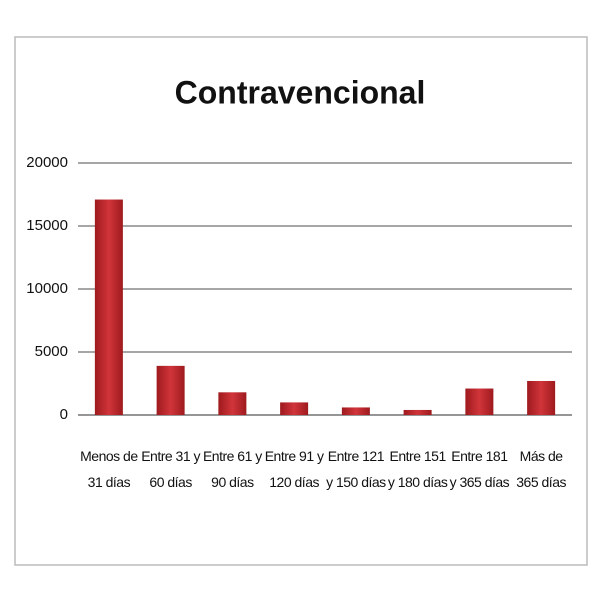 The height and width of the screenshot is (600, 600). Describe the element at coordinates (479, 469) in the screenshot. I see `x-tick-label: Entre 181 y 365 días` at that location.